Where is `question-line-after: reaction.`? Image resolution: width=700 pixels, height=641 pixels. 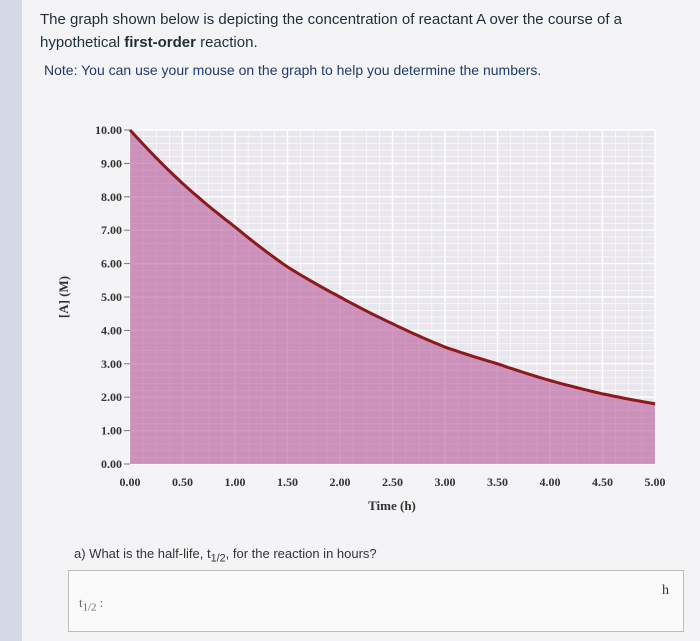
question-line-after: reaction. is located at coordinates (226, 42).